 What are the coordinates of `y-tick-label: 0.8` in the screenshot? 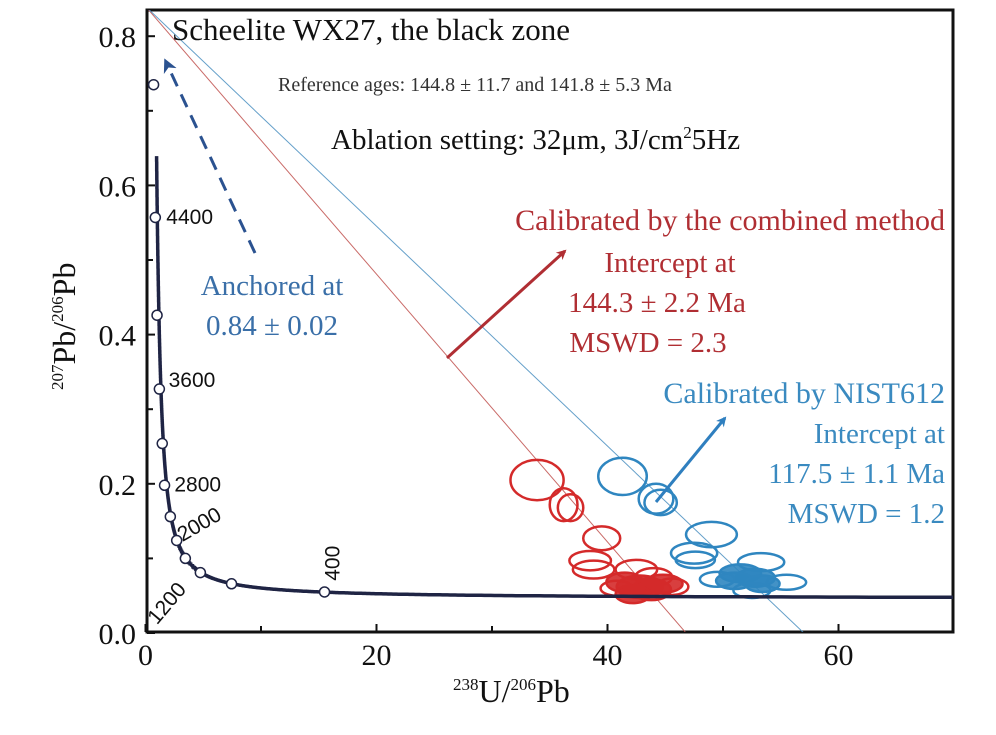 It's located at (118, 37).